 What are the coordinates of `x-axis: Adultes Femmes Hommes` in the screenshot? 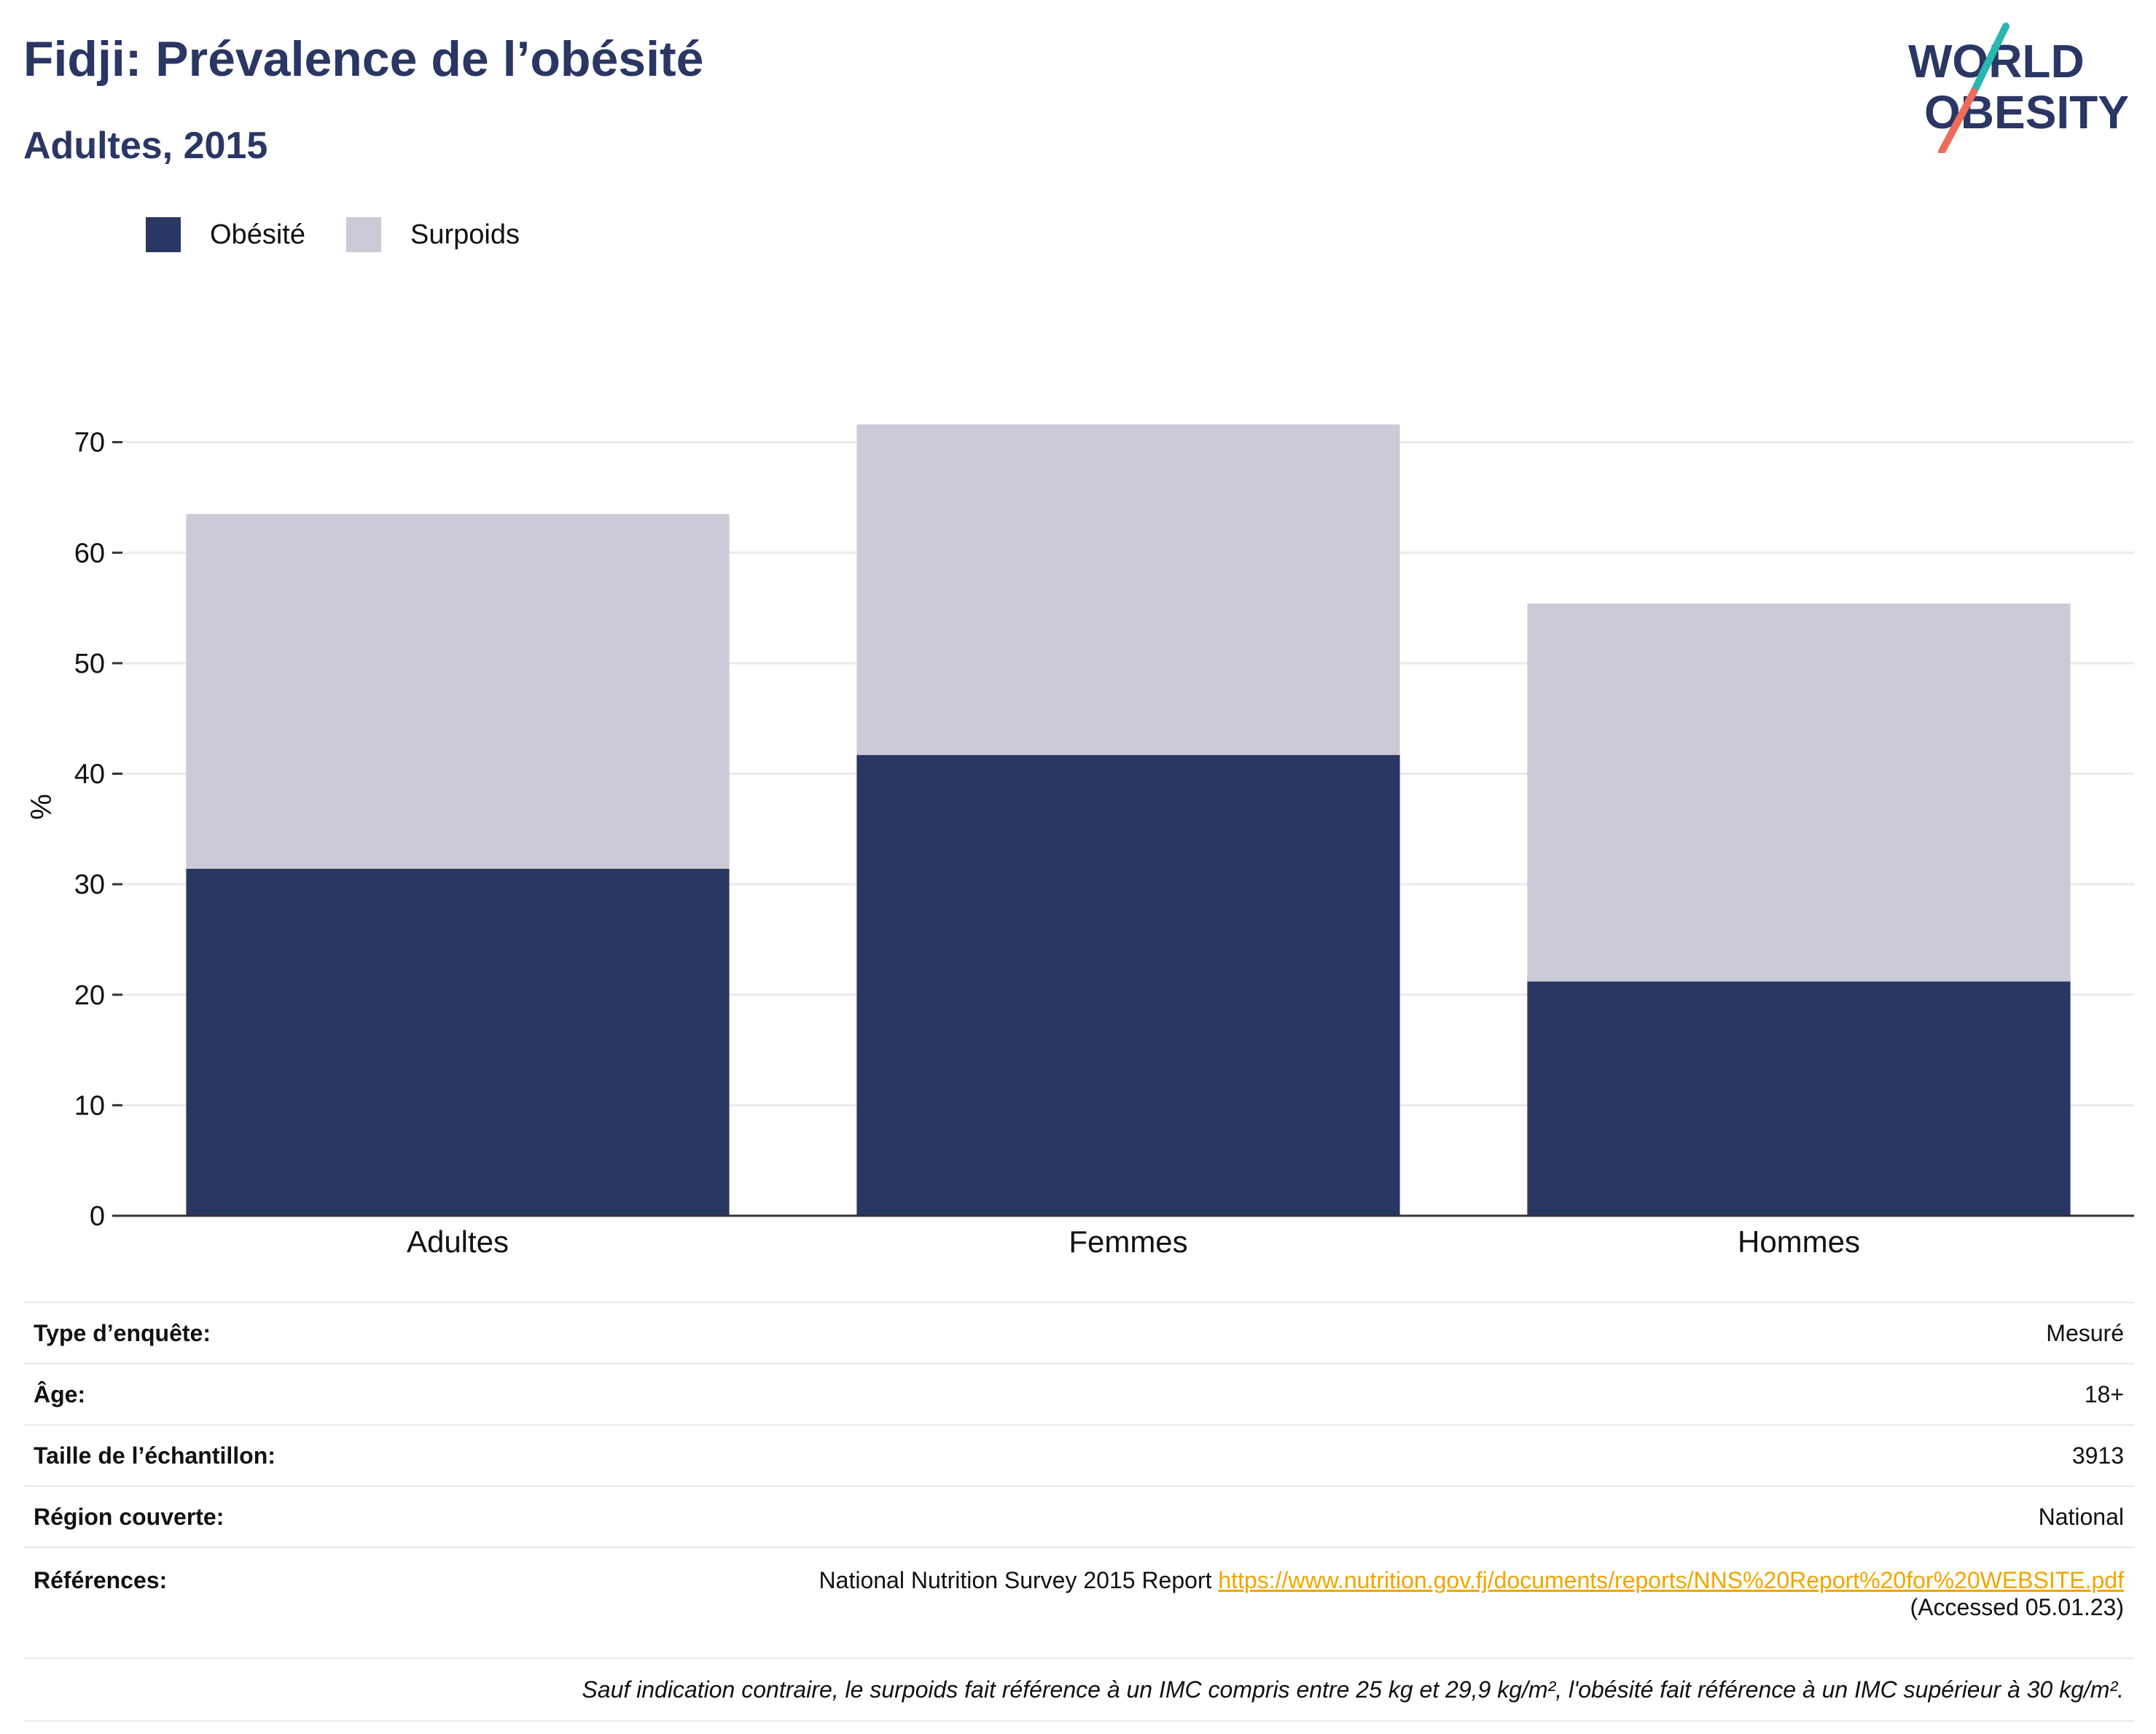 It's located at (1123, 1236).